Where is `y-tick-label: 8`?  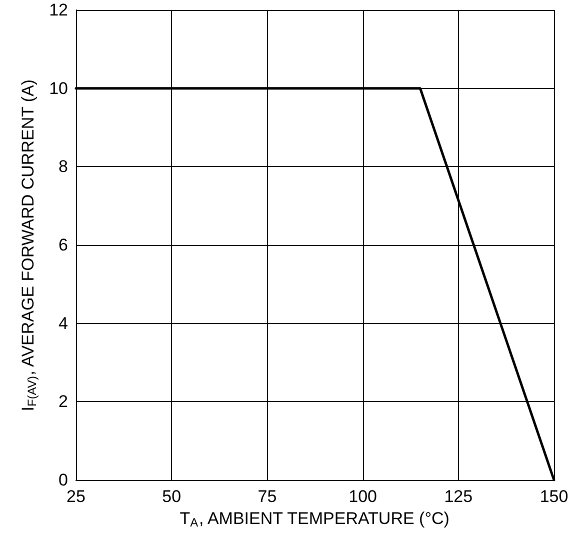 y-tick-label: 8 is located at coordinates (63, 166).